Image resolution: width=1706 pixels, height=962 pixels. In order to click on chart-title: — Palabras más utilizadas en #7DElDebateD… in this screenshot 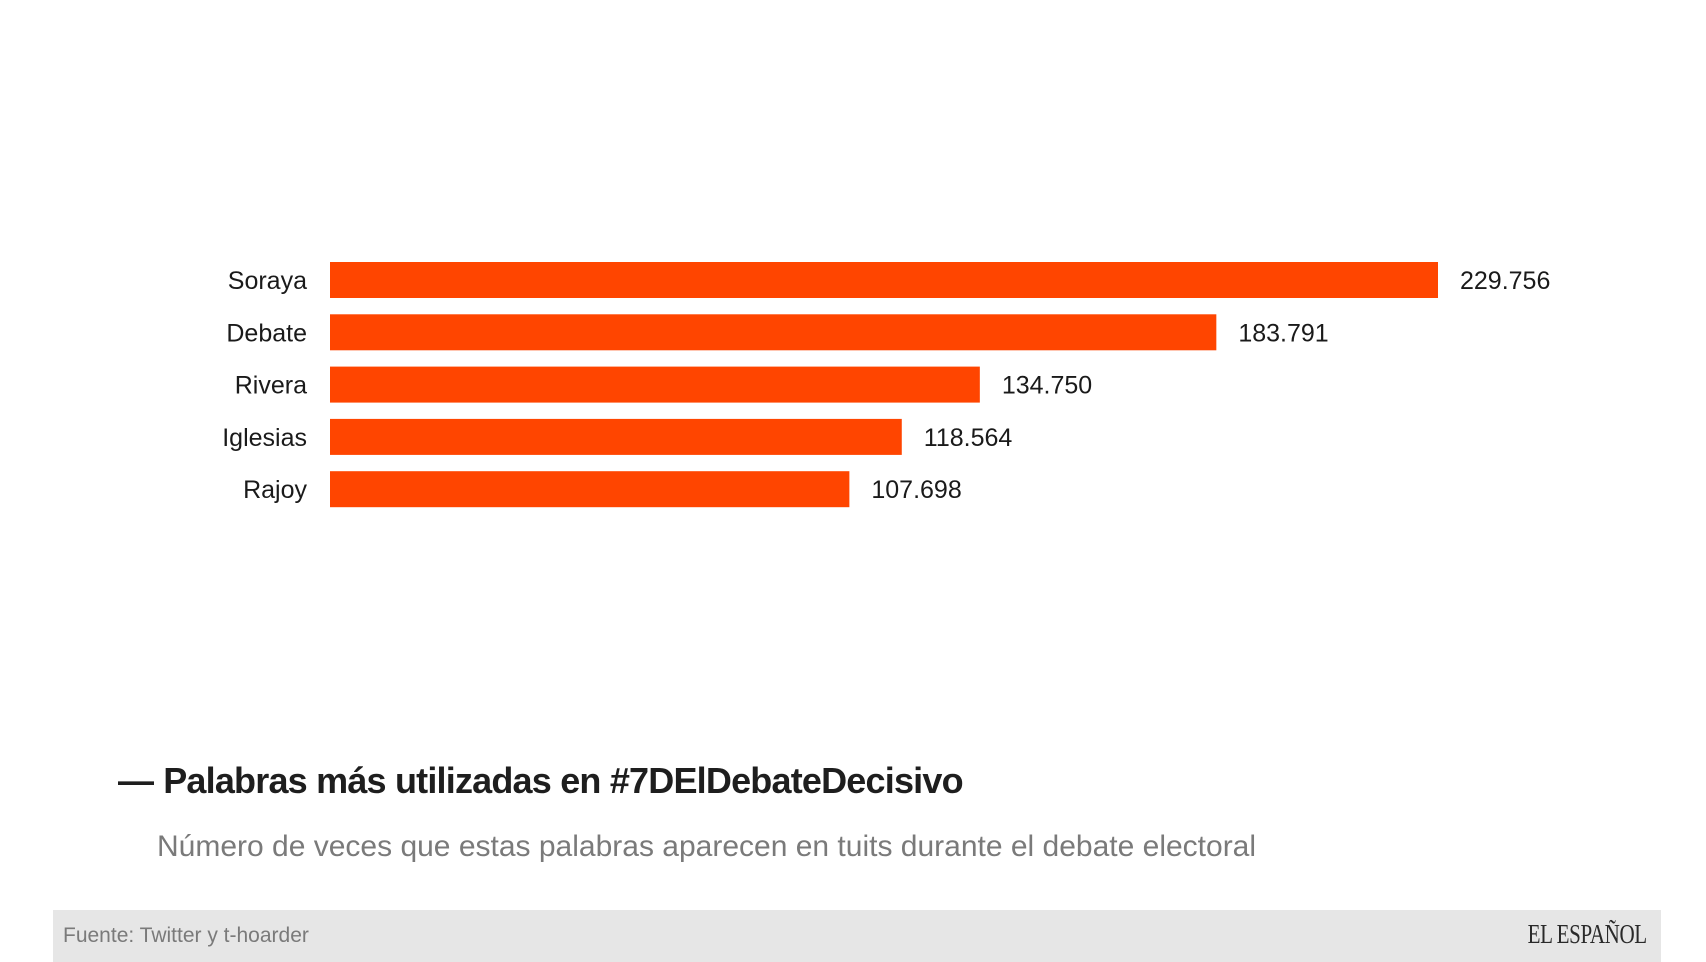, I will do `click(541, 781)`.